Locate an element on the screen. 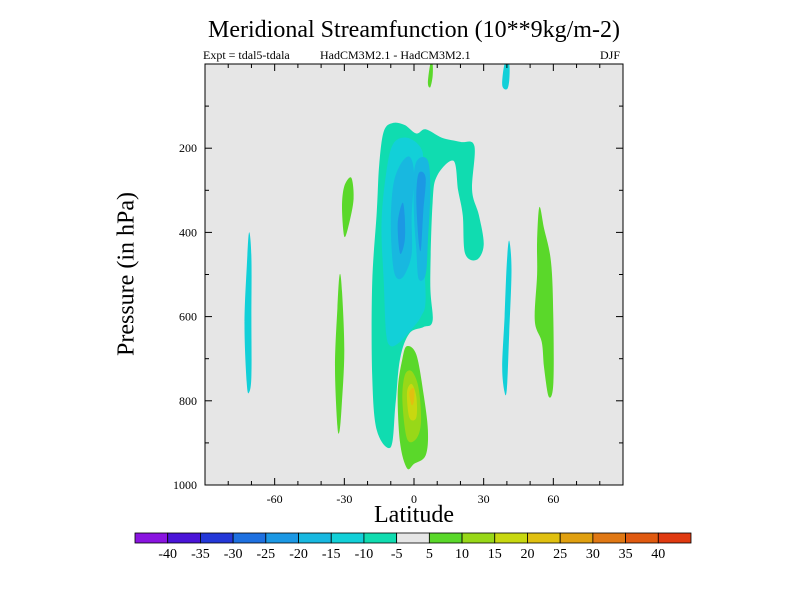 The height and width of the screenshot is (600, 800). x-tick-label: 0 is located at coordinates (414, 499).